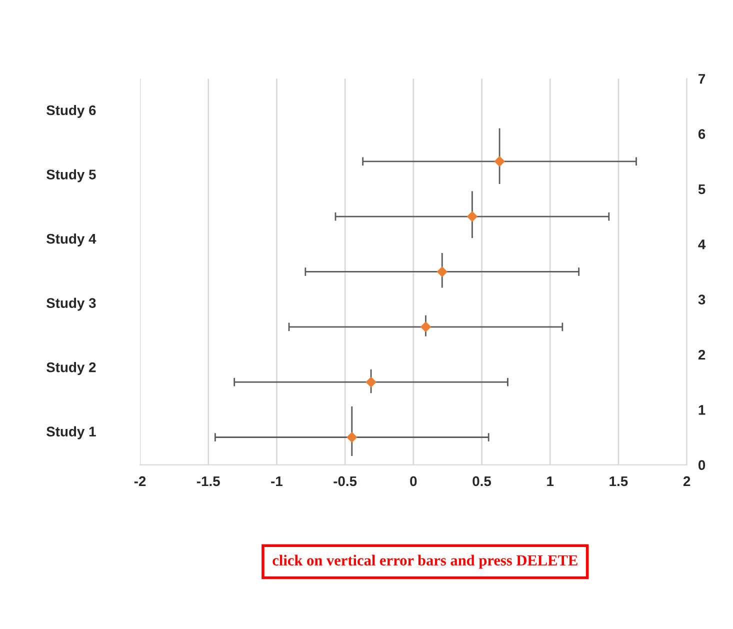 Image resolution: width=733 pixels, height=629 pixels. What do you see at coordinates (71, 175) in the screenshot?
I see `text: Study 5` at bounding box center [71, 175].